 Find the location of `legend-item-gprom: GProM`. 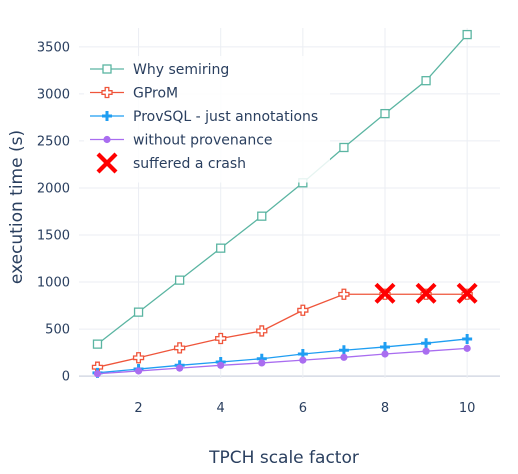

legend-item-gprom: GProM is located at coordinates (134, 94).